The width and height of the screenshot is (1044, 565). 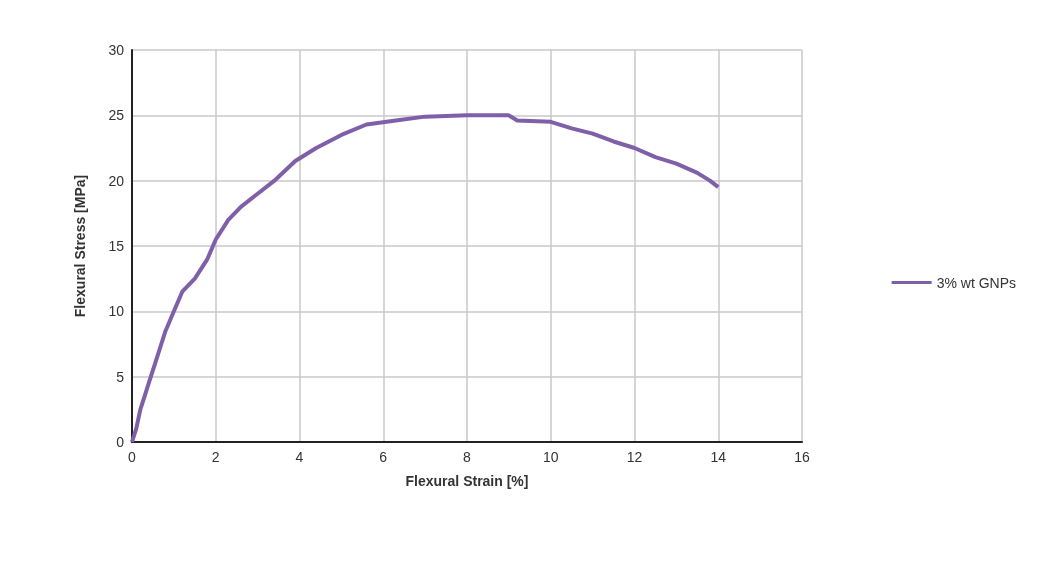 What do you see at coordinates (299, 457) in the screenshot?
I see `x-tick-label: 4` at bounding box center [299, 457].